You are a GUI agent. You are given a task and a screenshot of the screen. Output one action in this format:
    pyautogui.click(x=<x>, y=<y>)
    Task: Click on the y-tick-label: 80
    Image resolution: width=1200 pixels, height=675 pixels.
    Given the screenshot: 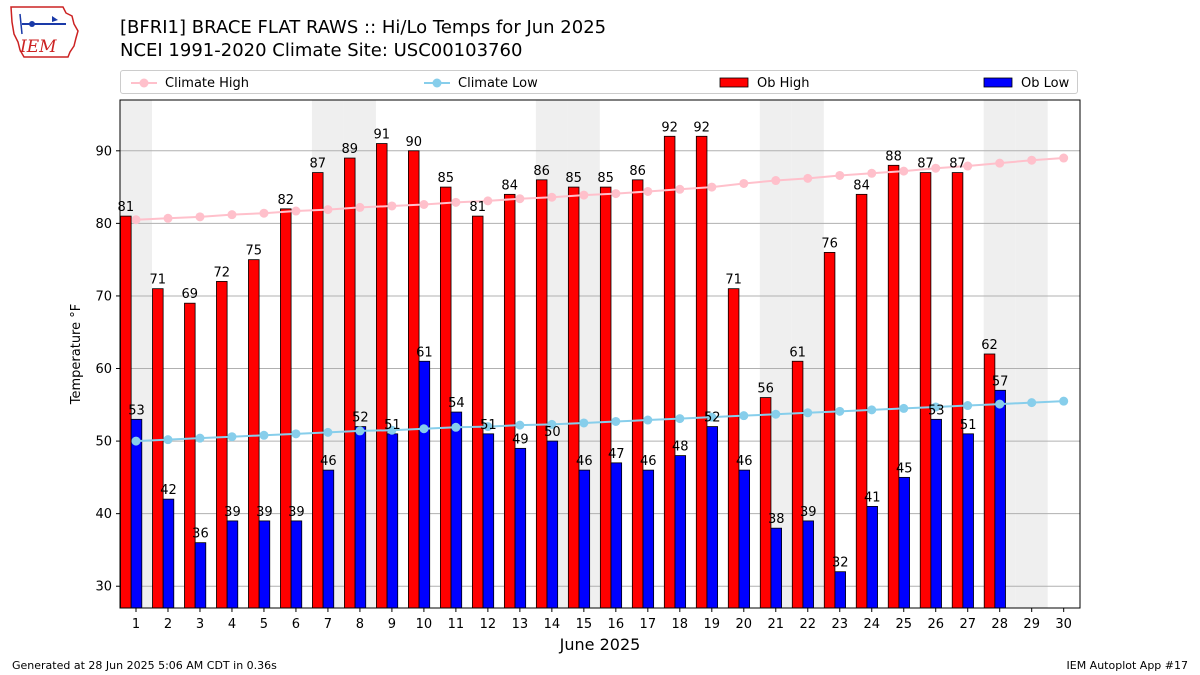 What is the action you would take?
    pyautogui.click(x=103, y=224)
    